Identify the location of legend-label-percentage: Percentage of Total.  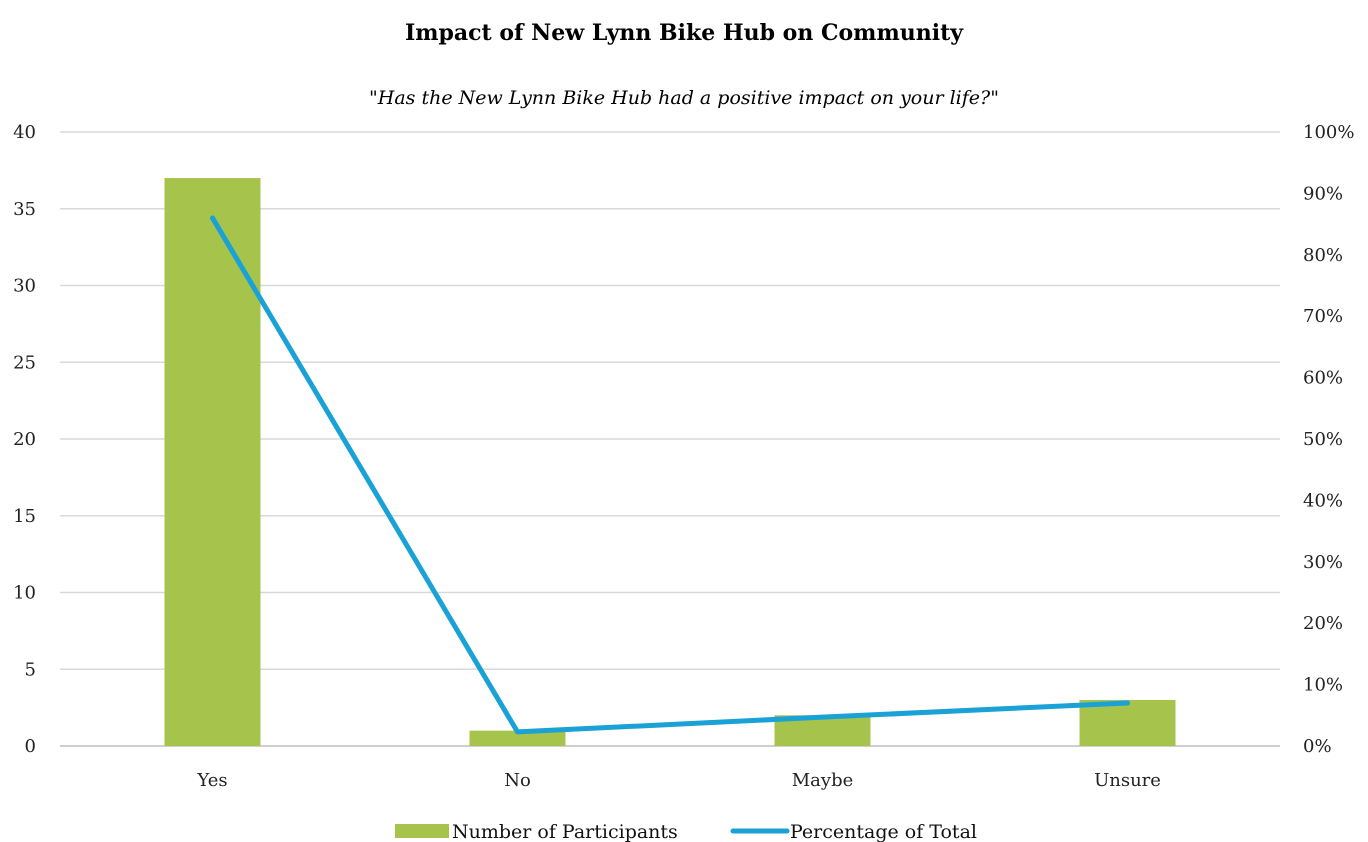
(883, 831).